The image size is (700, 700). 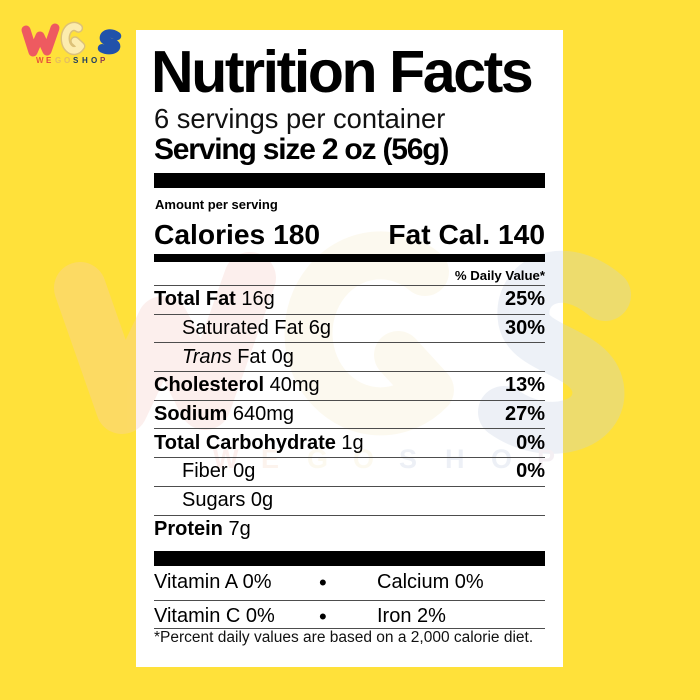 What do you see at coordinates (103, 60) in the screenshot?
I see `svg-text: P` at bounding box center [103, 60].